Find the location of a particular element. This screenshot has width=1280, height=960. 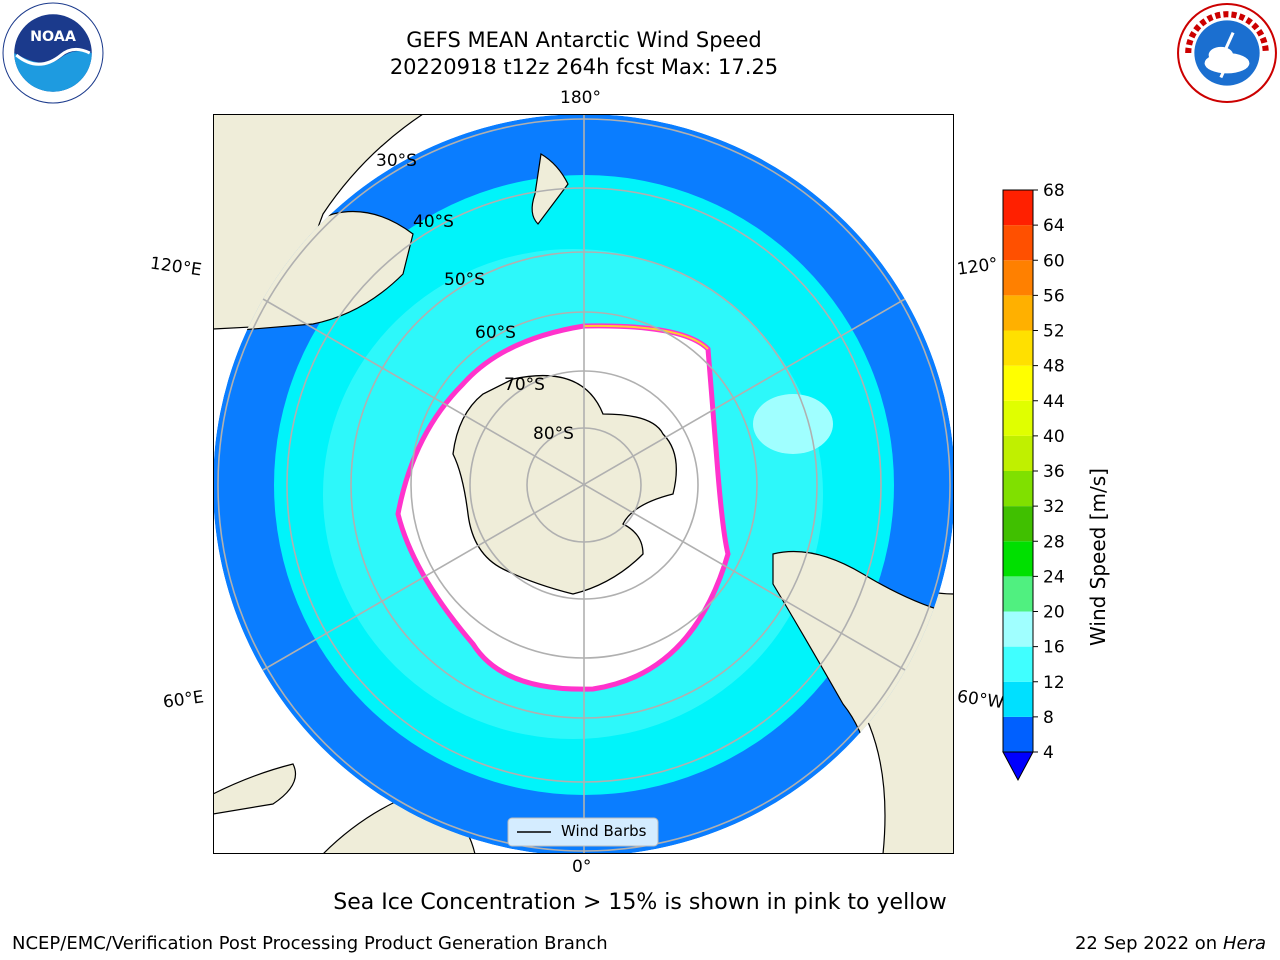

colorbar-tick-label: 28 is located at coordinates (1054, 542).